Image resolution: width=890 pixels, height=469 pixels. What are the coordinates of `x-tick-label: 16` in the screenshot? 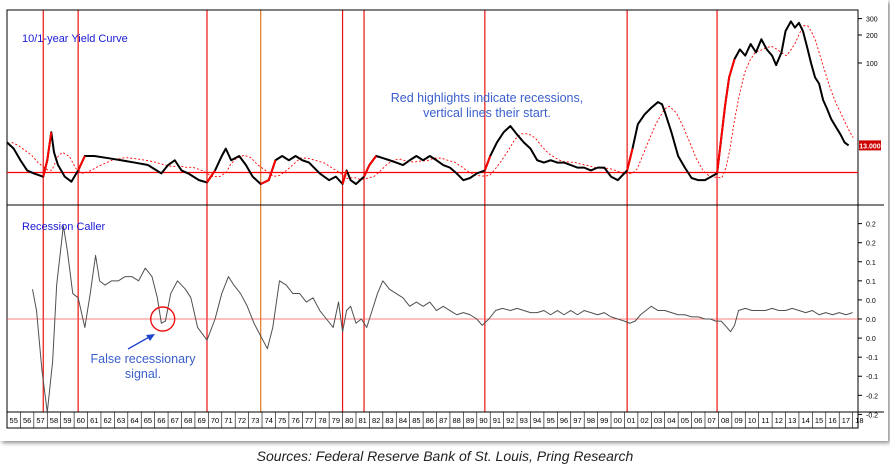 It's located at (832, 420).